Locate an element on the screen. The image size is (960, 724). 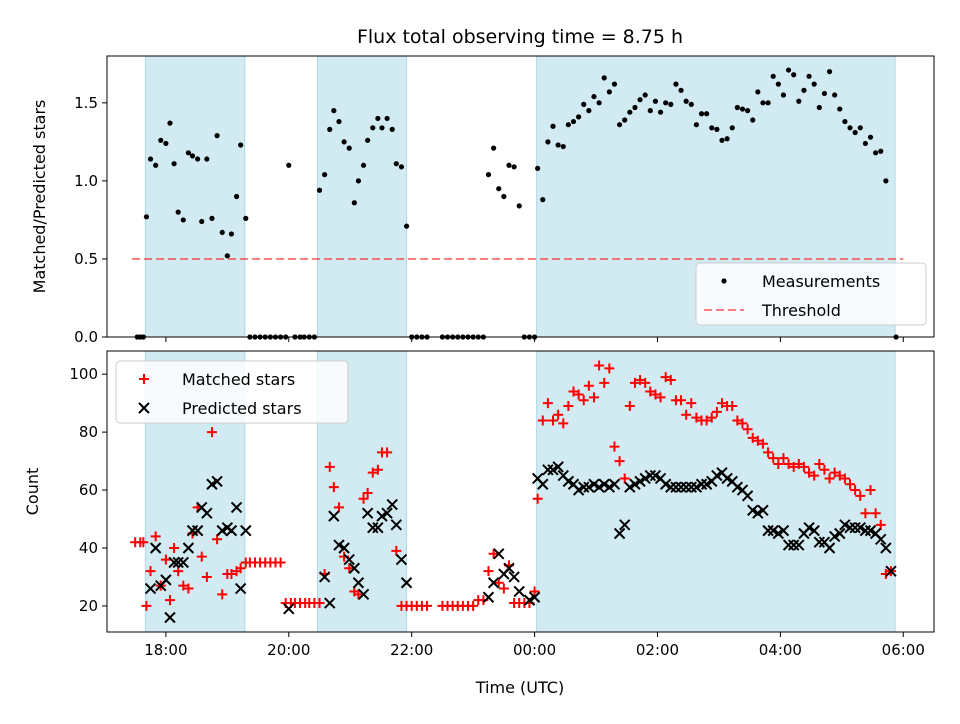
legend-entry: Predicted stars is located at coordinates (220, 408).